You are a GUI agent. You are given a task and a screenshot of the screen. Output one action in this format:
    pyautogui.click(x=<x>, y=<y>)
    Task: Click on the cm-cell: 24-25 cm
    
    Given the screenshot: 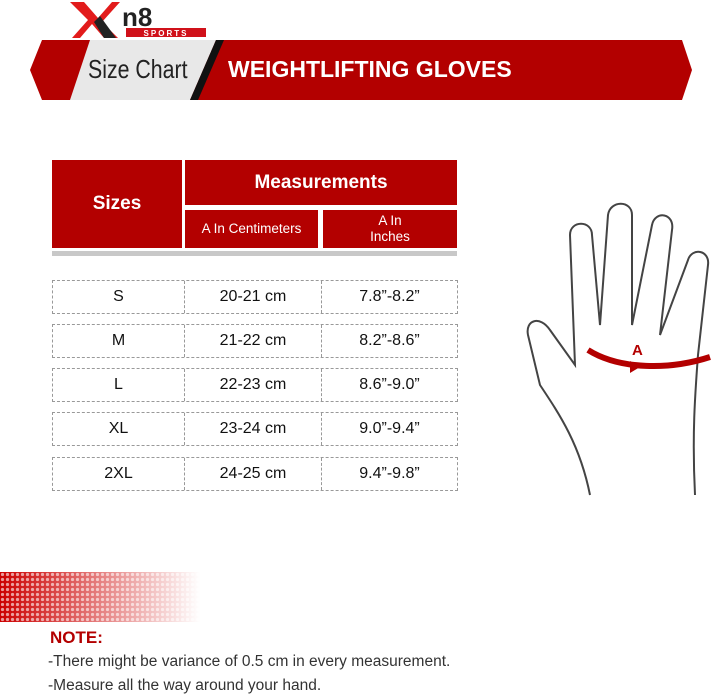 What is the action you would take?
    pyautogui.click(x=253, y=474)
    